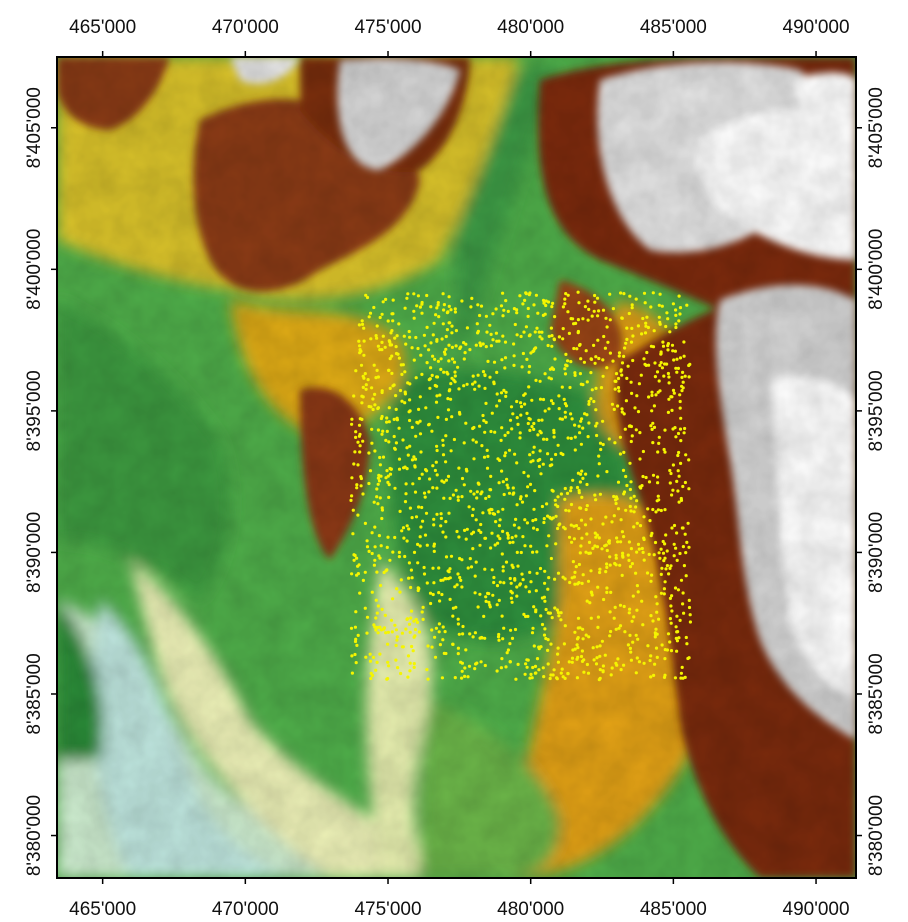 This screenshot has width=908, height=922. I want to click on x-tick-label-top: 485'000, so click(673, 27).